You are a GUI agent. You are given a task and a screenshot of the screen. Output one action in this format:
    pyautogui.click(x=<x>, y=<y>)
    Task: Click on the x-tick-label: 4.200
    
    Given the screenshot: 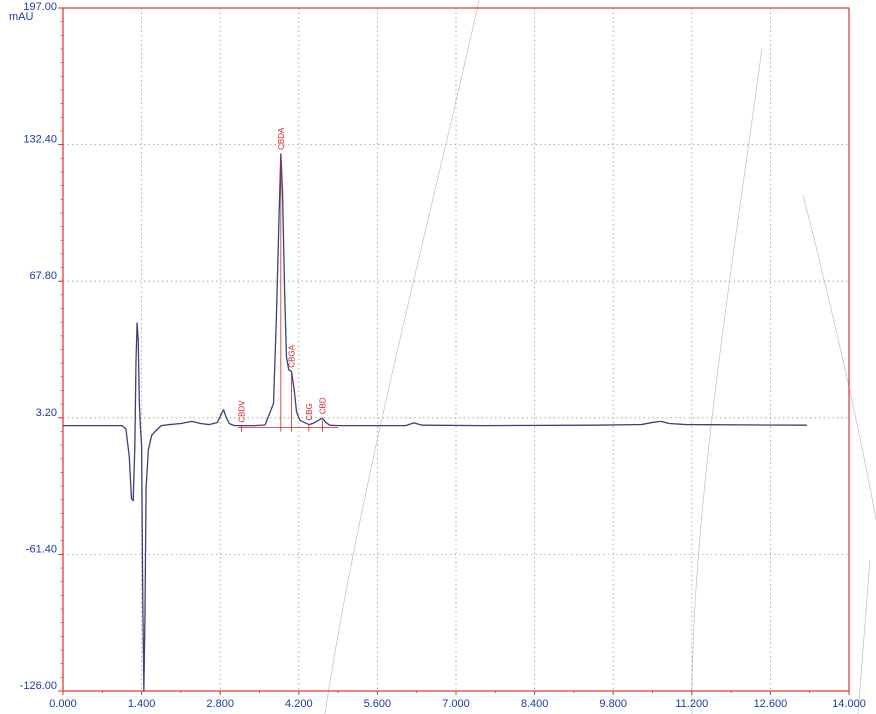 What is the action you would take?
    pyautogui.click(x=299, y=704)
    